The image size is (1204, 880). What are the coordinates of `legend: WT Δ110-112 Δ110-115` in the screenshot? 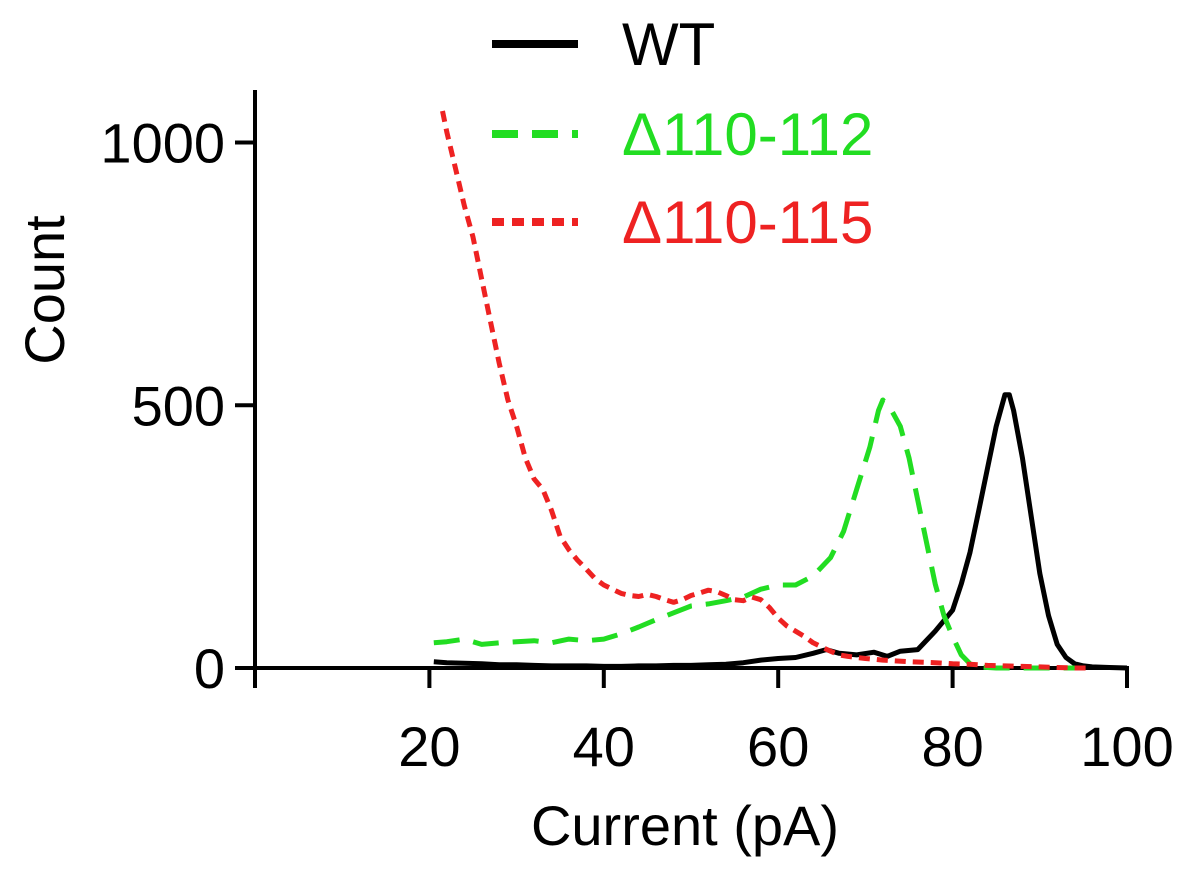 It's located at (682, 133).